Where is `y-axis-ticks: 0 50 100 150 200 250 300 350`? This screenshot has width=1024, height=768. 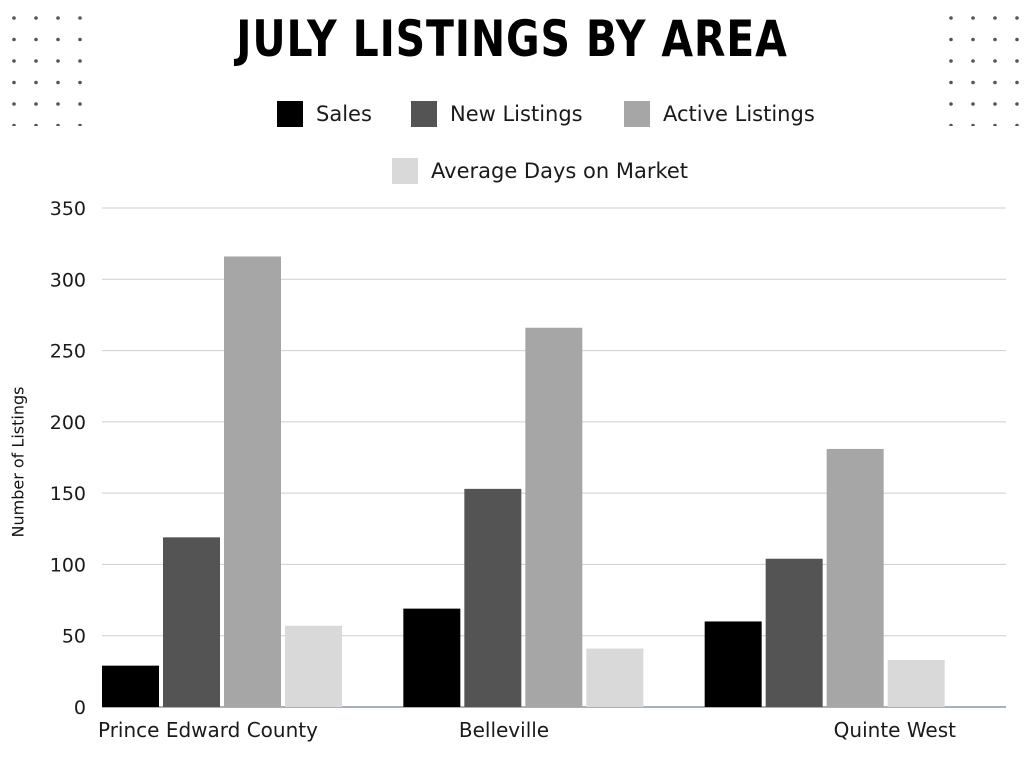
y-axis-ticks: 0 50 100 150 200 250 300 350 is located at coordinates (68, 458).